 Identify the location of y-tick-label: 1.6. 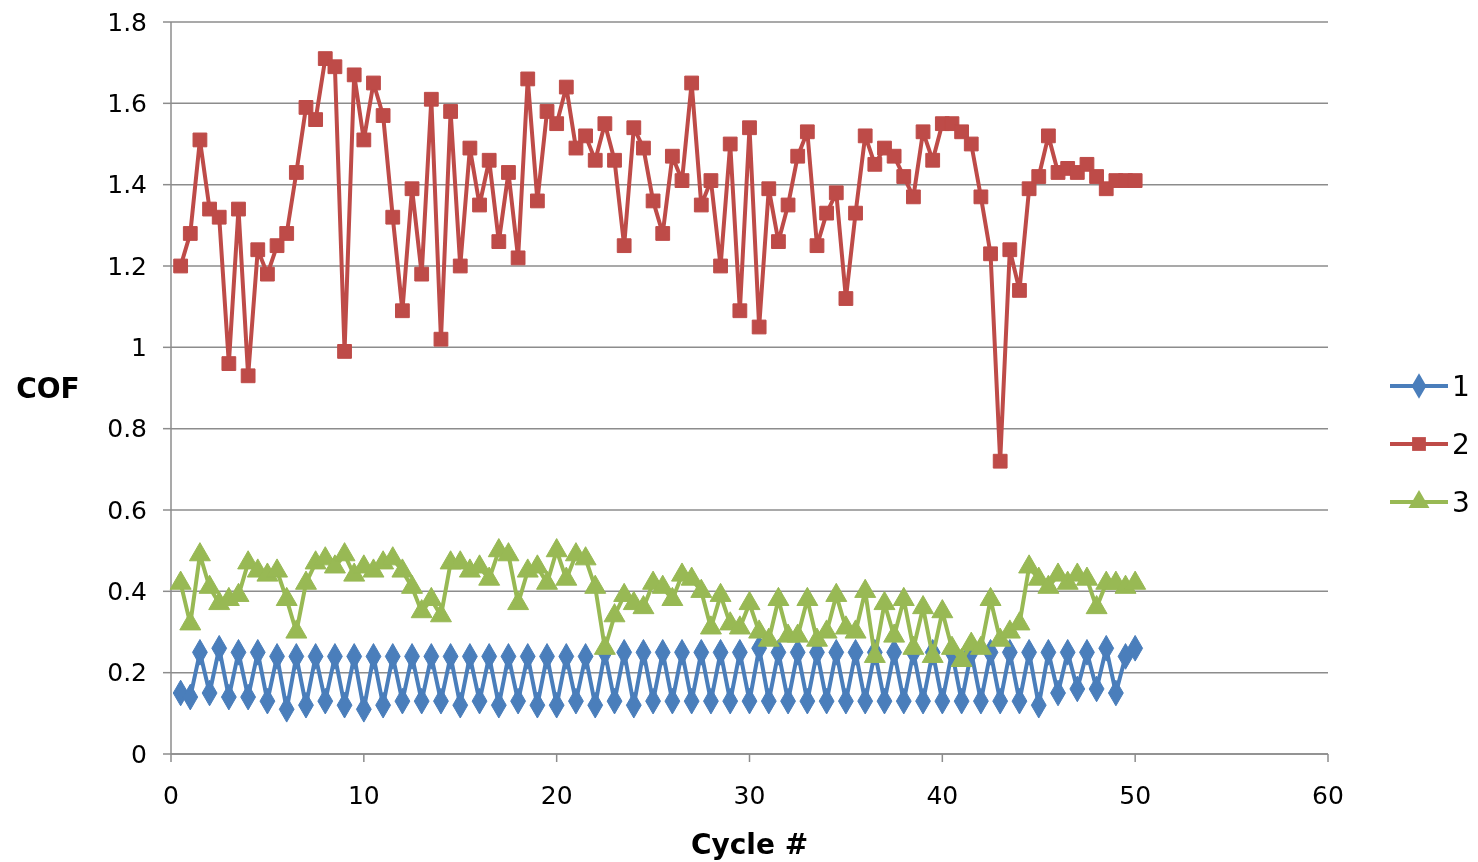
(127, 104).